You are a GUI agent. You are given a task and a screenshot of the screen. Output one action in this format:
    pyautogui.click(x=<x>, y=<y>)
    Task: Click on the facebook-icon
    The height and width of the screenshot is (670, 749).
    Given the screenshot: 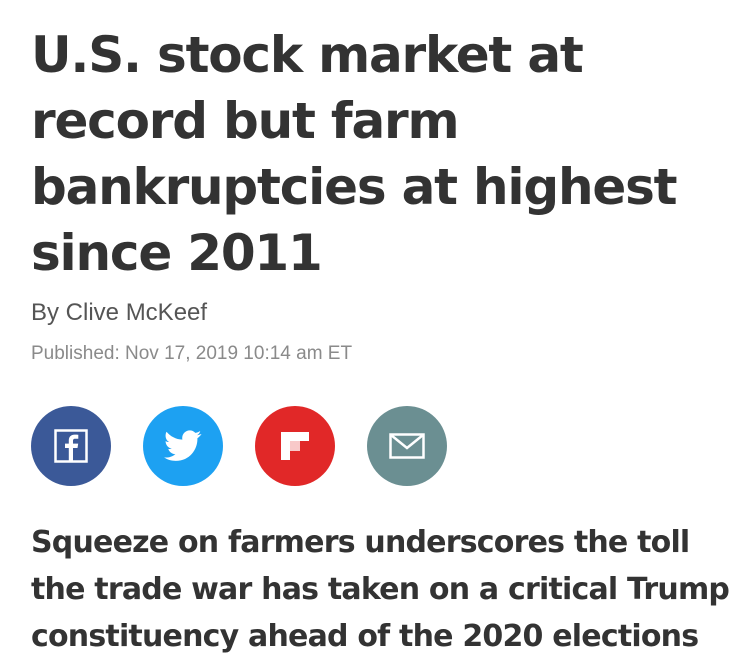 What is the action you would take?
    pyautogui.click(x=71, y=446)
    